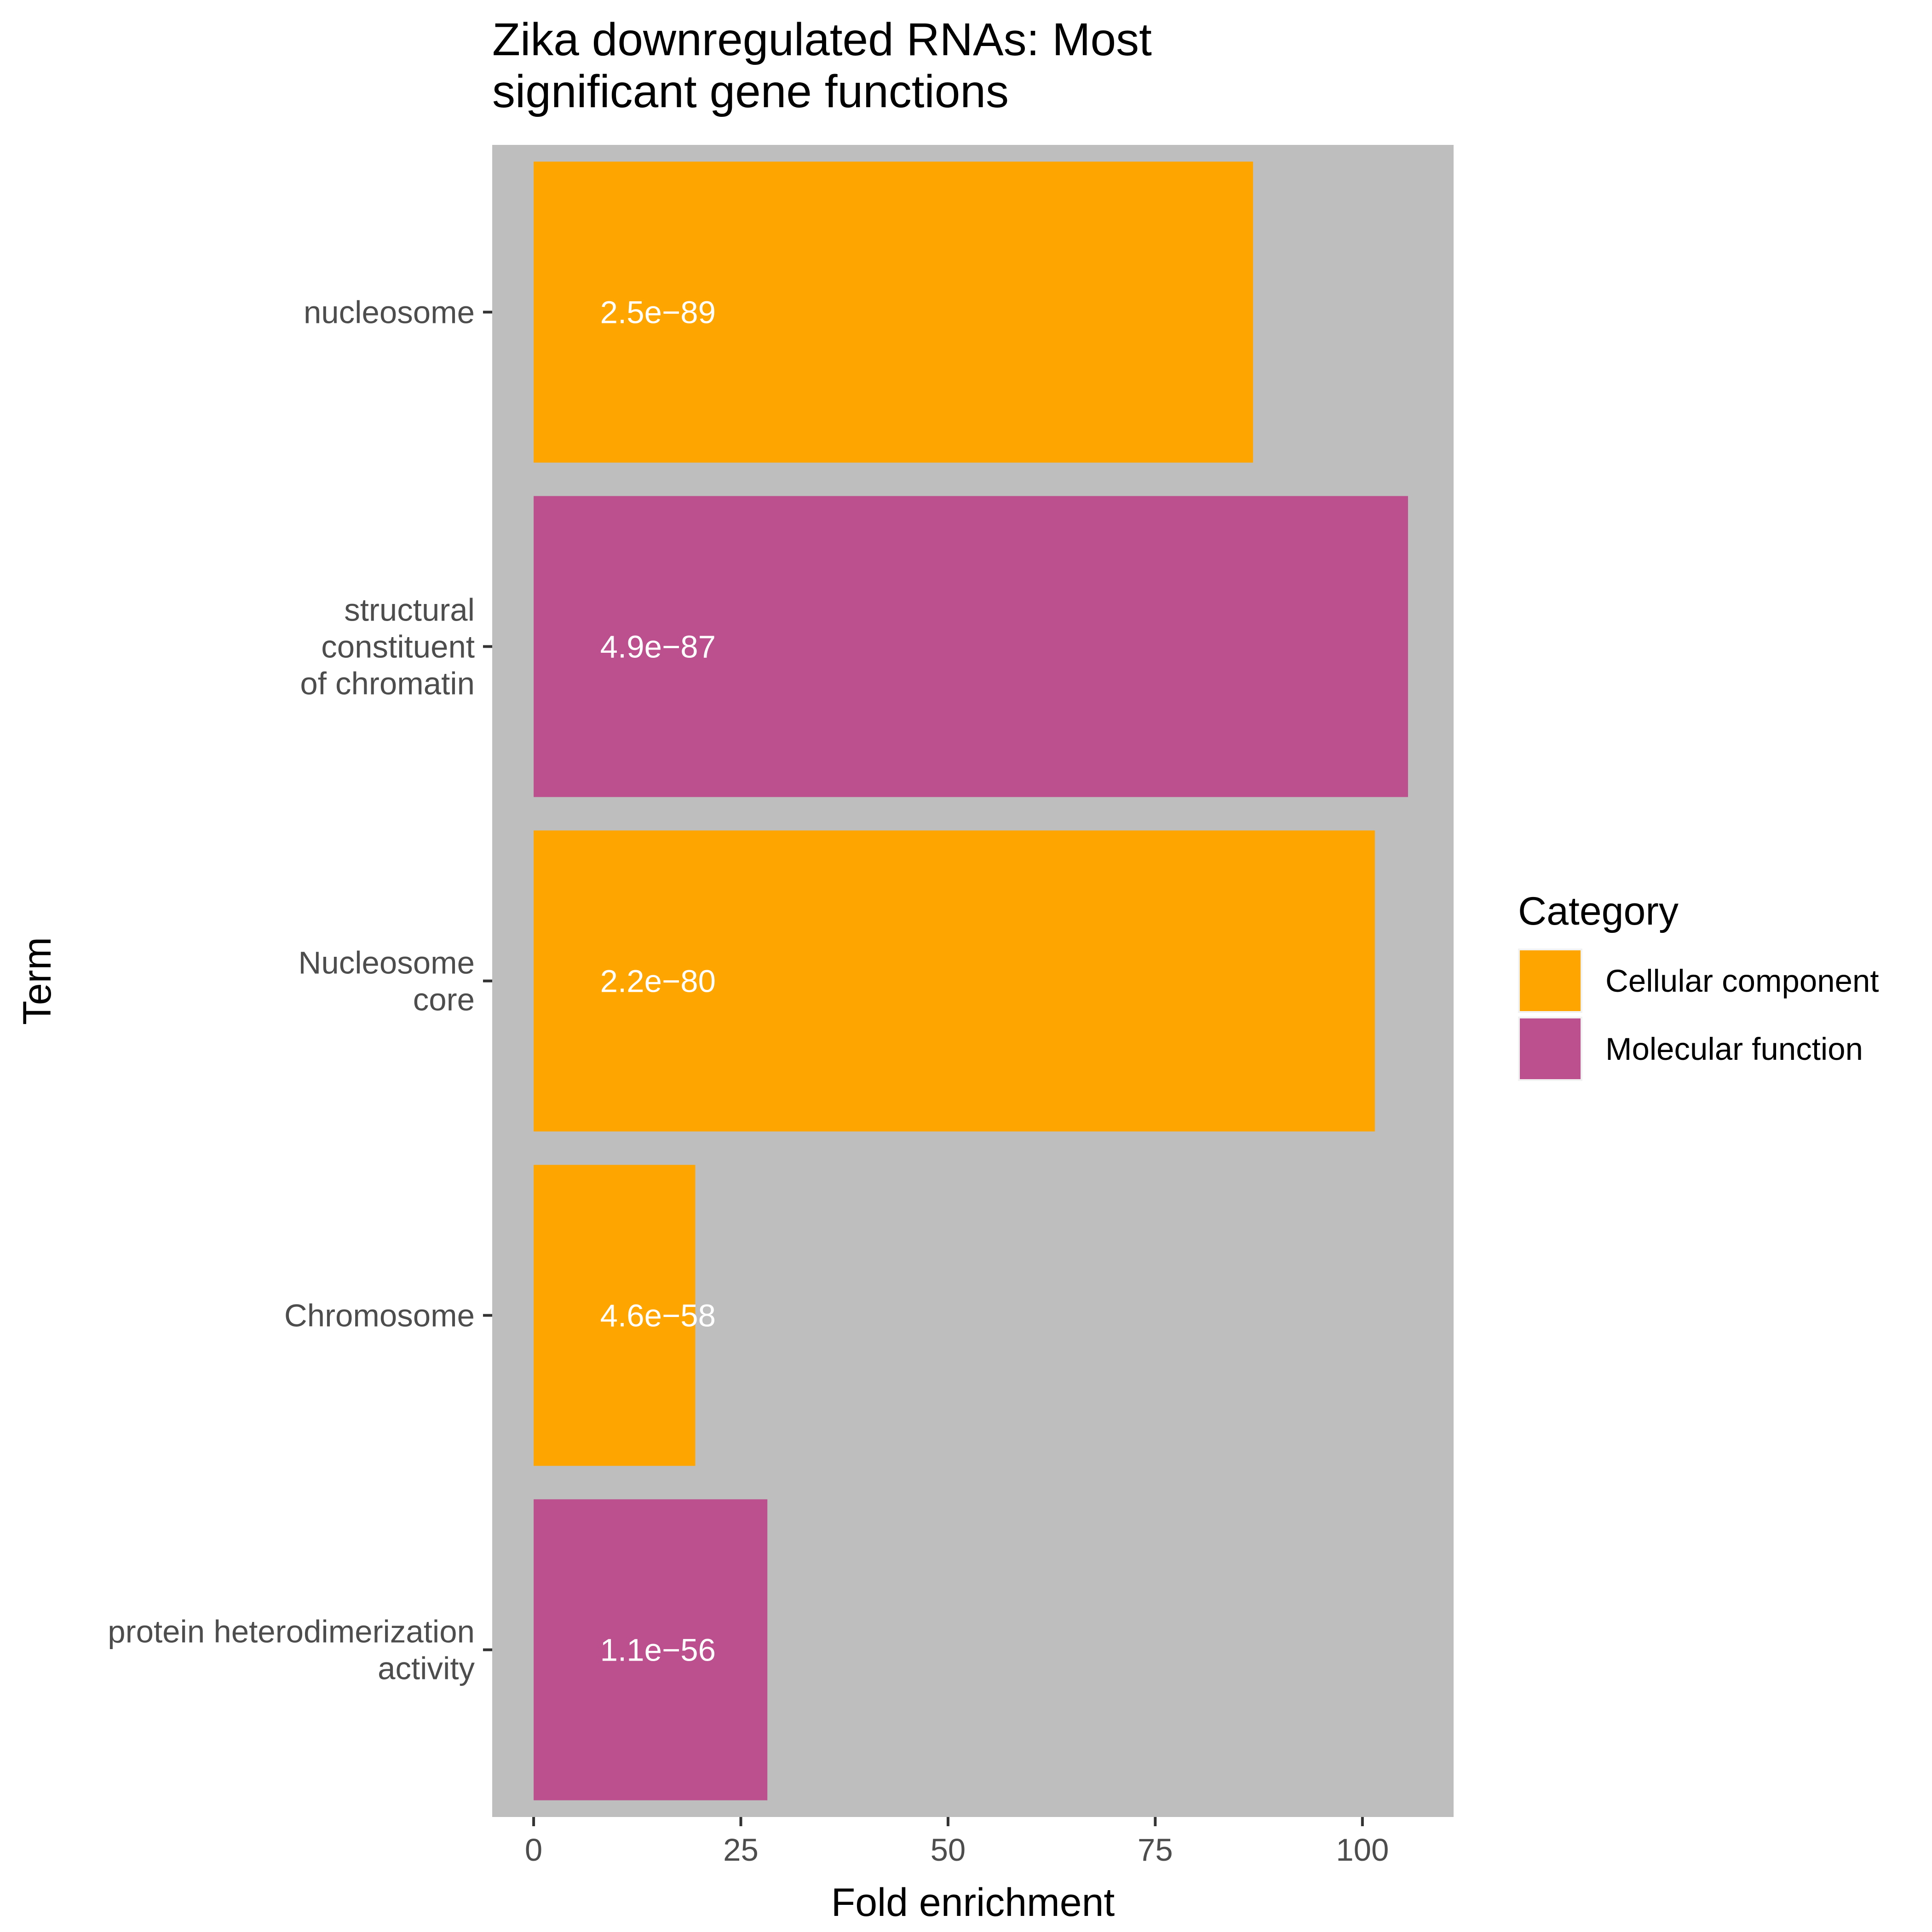 The image size is (1932, 1932). I want to click on bar-value-labels: 2.5e−89 4.9e−87 2.2e−80 4.6e−58 1.1e−56, so click(658, 981).